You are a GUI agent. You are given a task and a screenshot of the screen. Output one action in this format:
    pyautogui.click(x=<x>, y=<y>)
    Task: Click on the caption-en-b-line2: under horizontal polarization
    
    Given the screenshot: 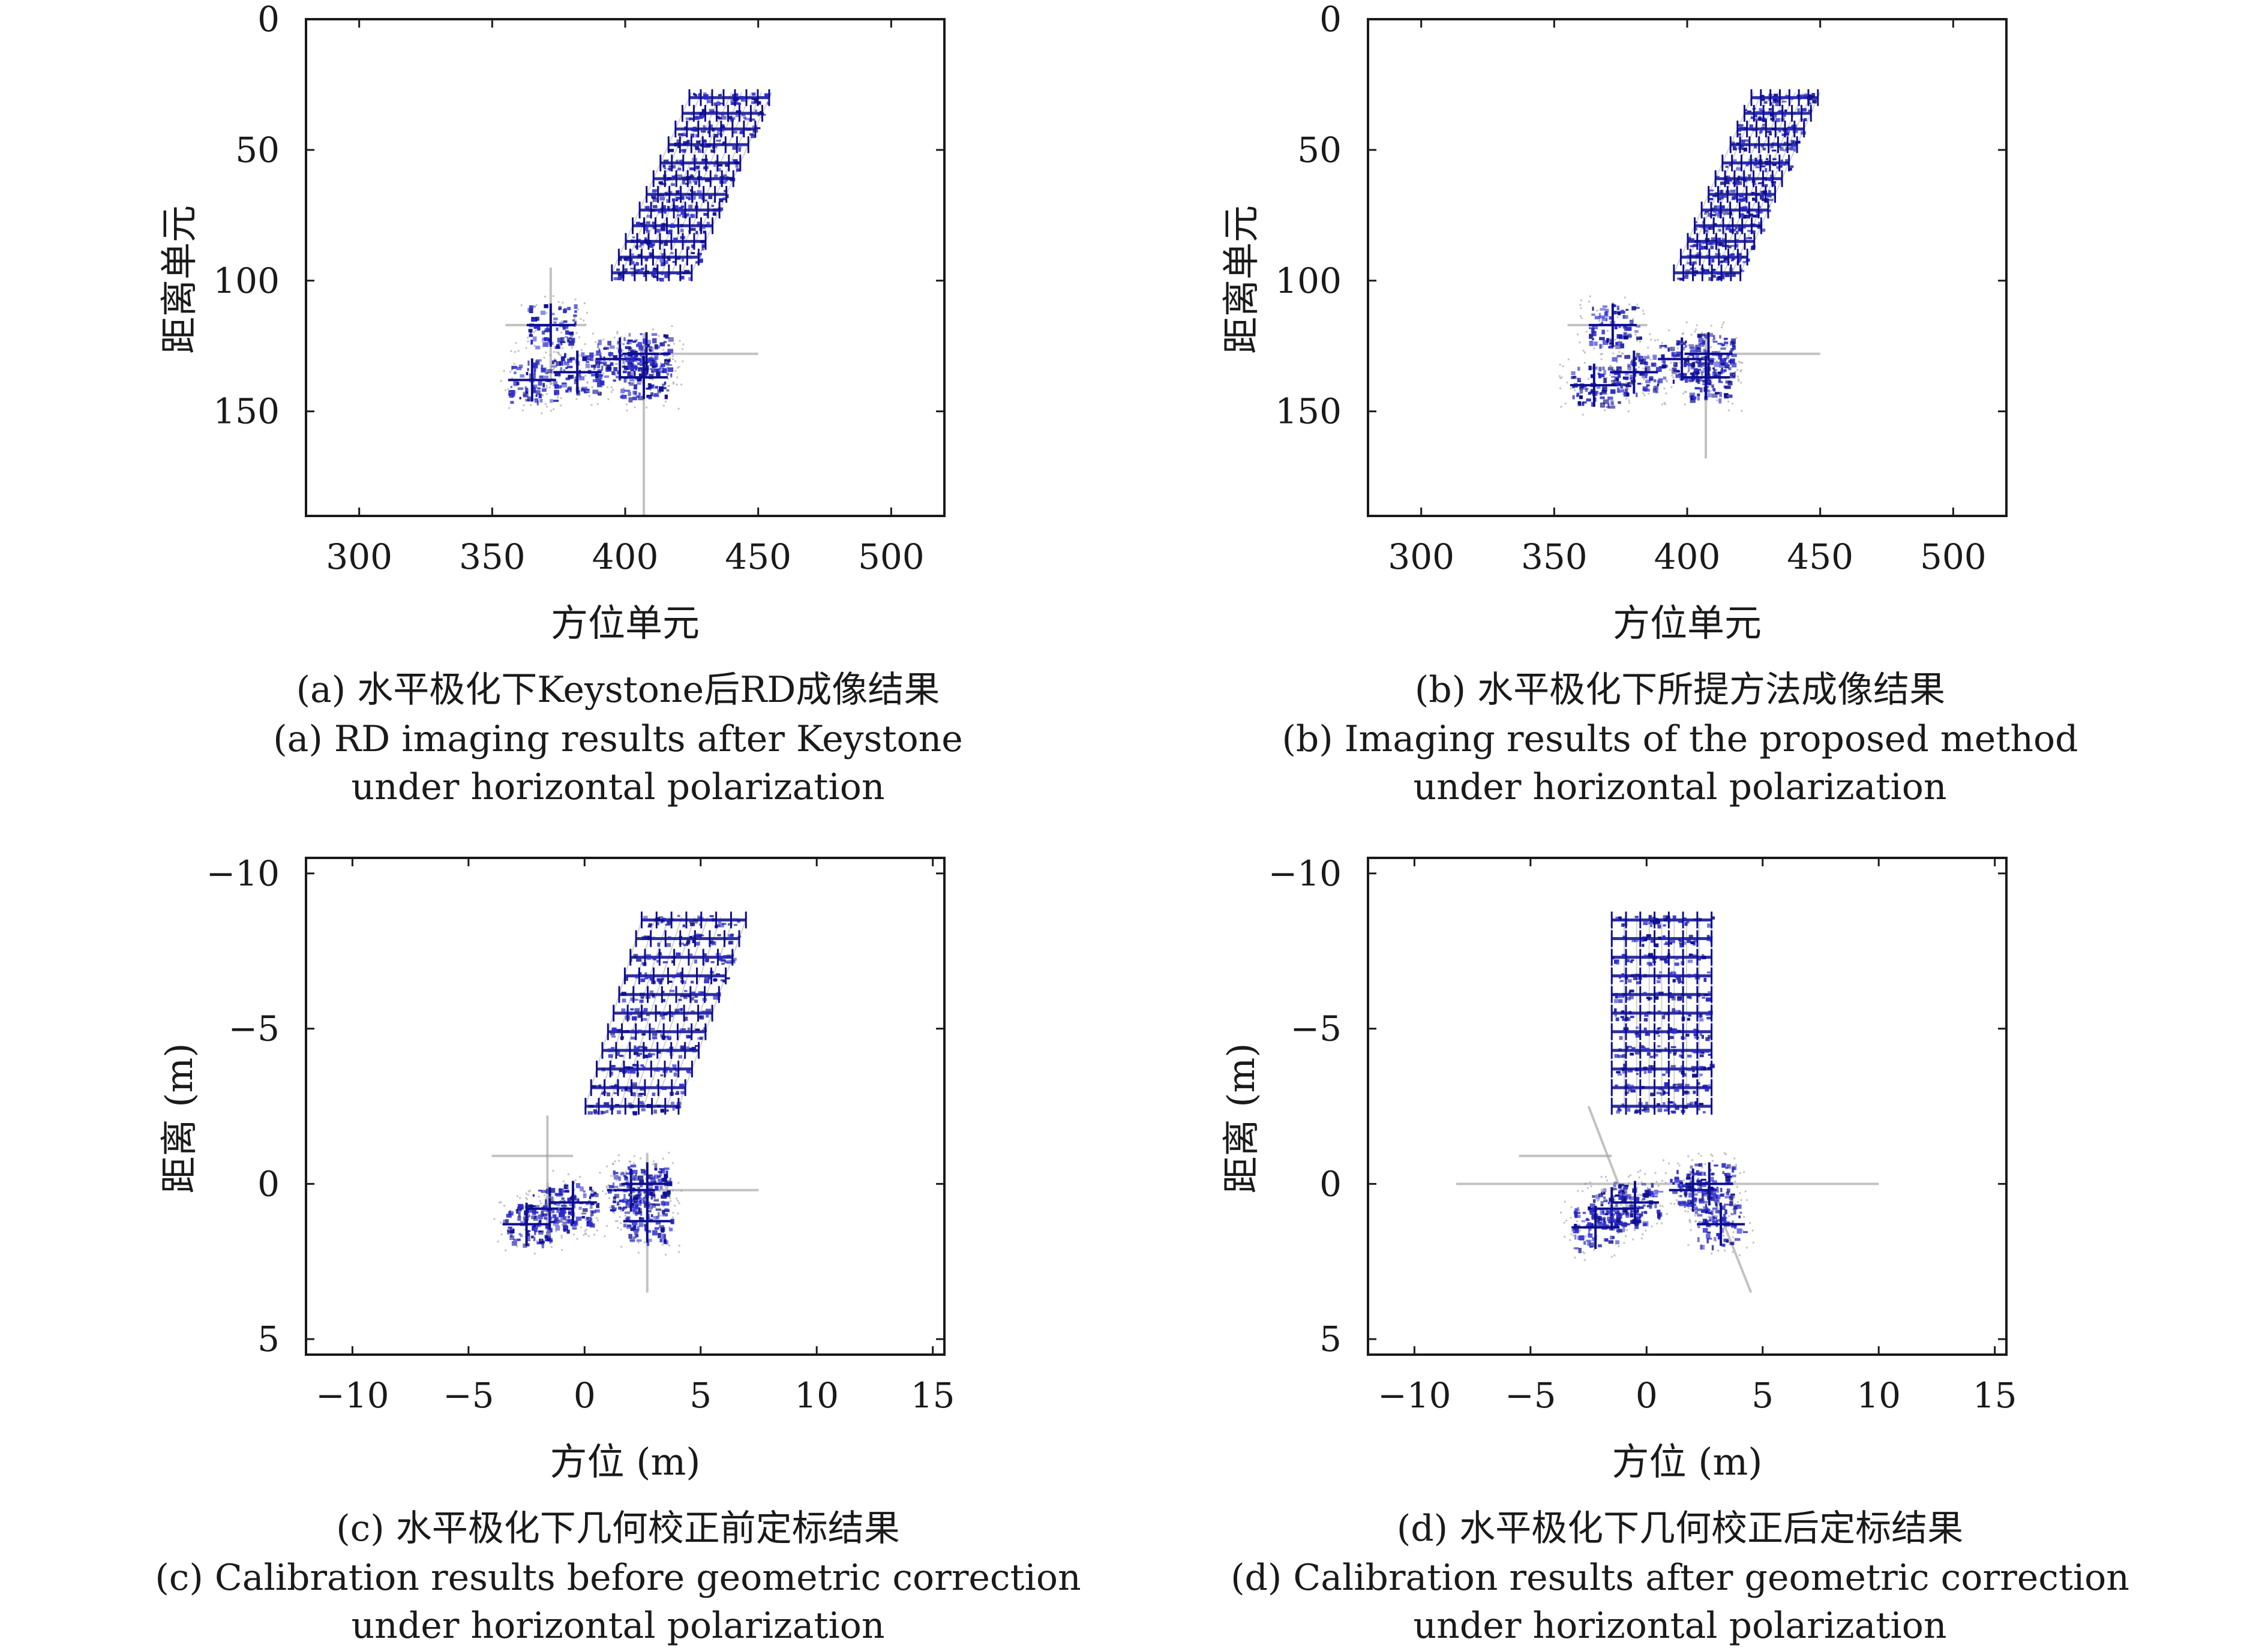 What is the action you would take?
    pyautogui.click(x=1680, y=787)
    